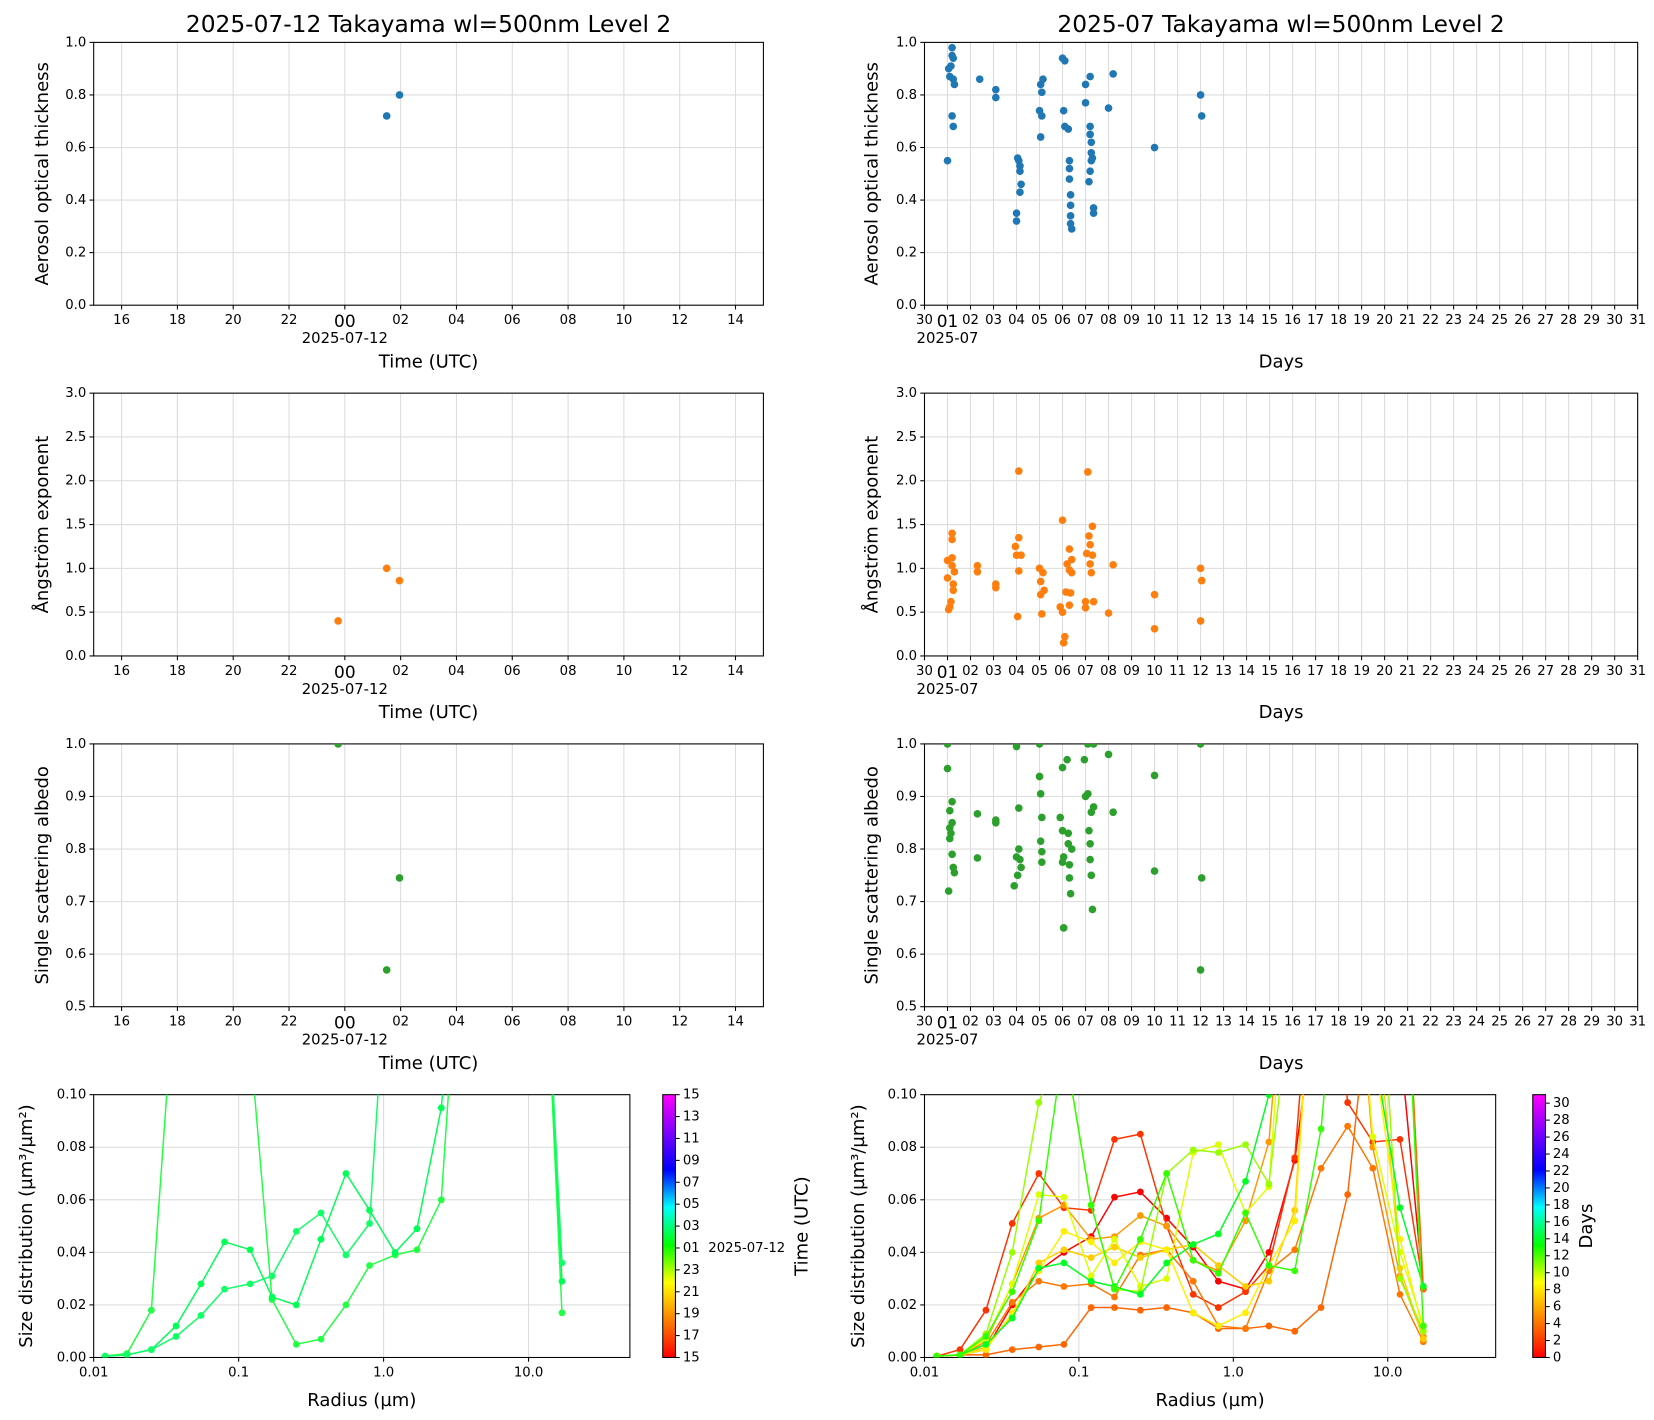  I want to click on data-layer, so click(369, 594).